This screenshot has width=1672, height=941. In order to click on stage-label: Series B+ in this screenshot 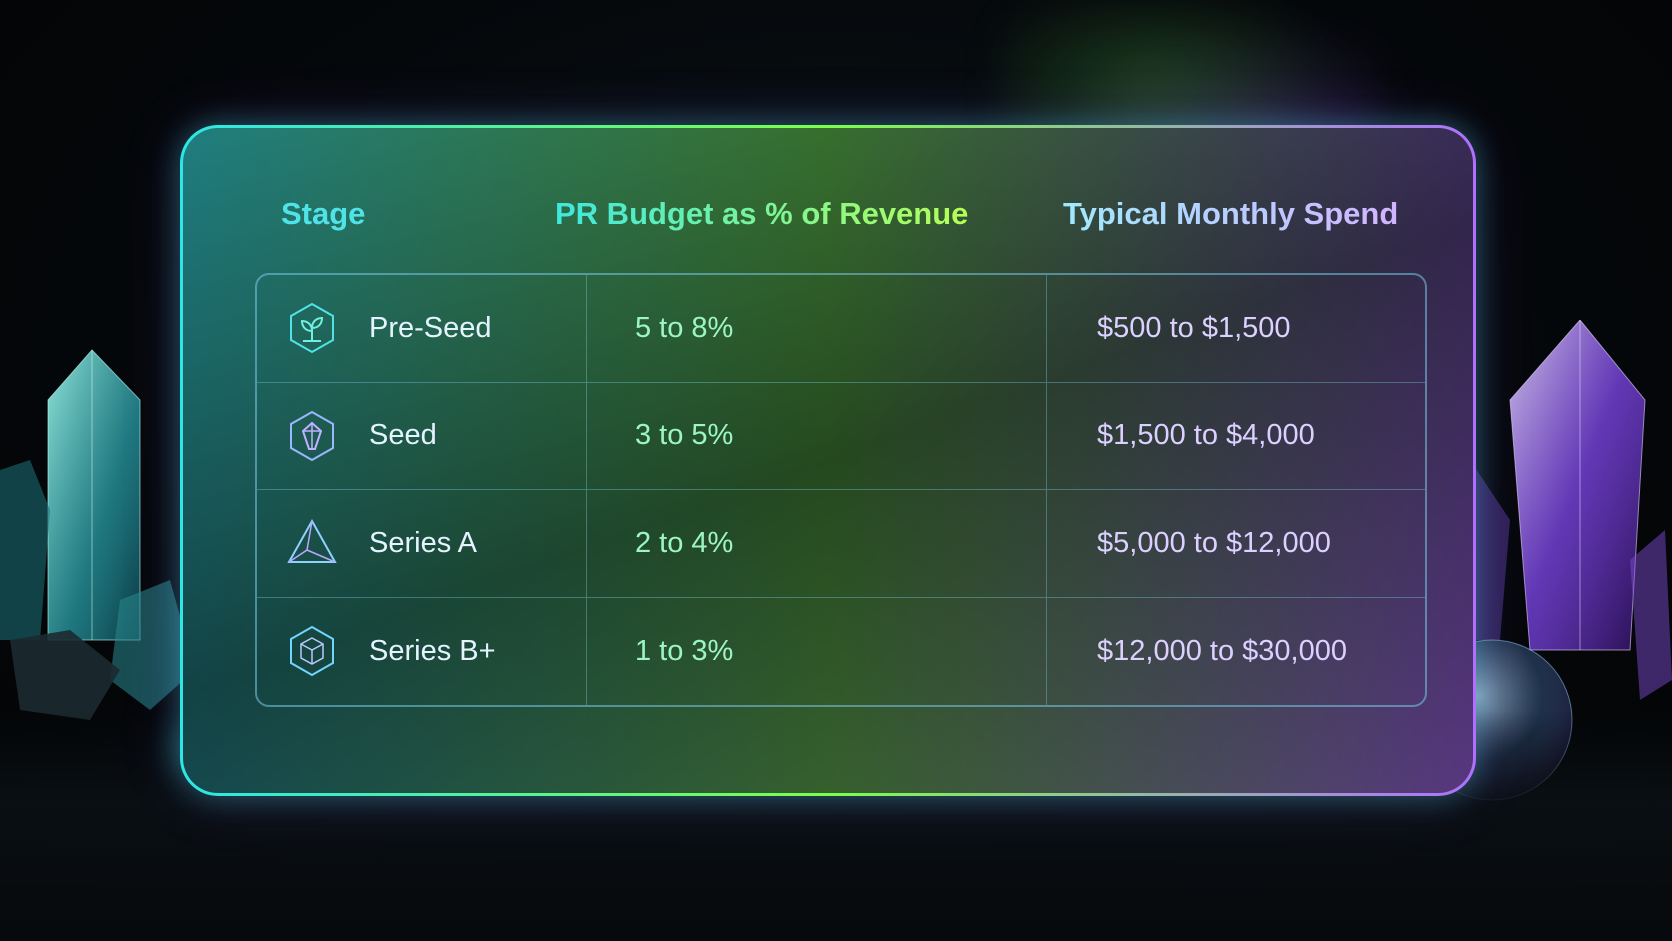, I will do `click(432, 650)`.